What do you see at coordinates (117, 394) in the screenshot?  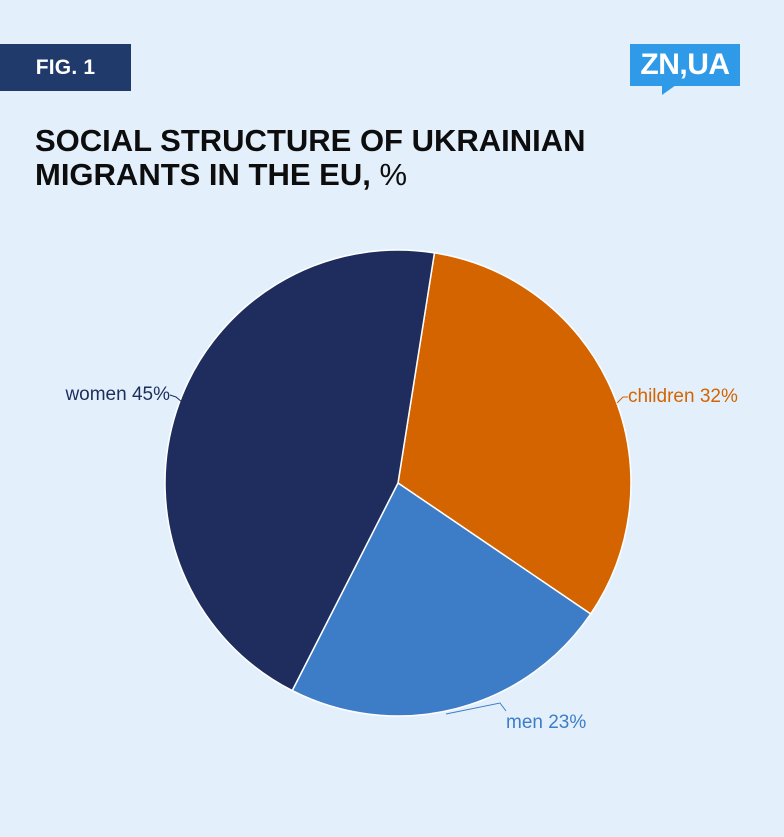 I see `slice-label-women: women 45%` at bounding box center [117, 394].